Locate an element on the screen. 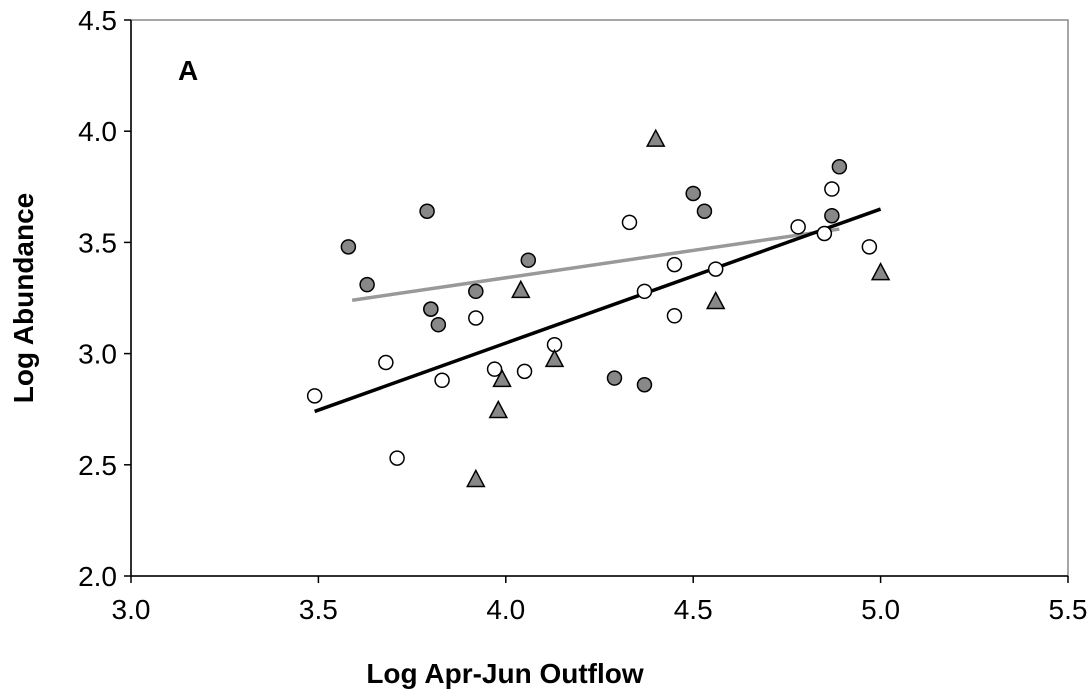 This screenshot has width=1091, height=696. x-tick-label: 4.5 is located at coordinates (693, 609).